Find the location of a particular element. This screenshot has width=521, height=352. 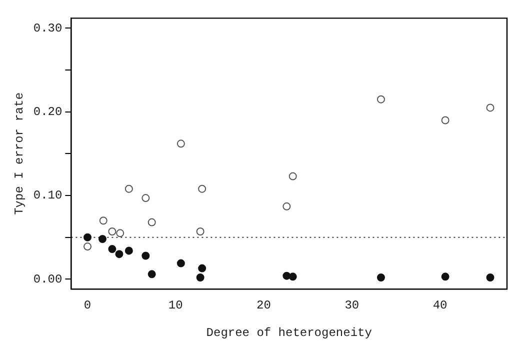

y-axis-title: Type I error rate is located at coordinates (19, 153).